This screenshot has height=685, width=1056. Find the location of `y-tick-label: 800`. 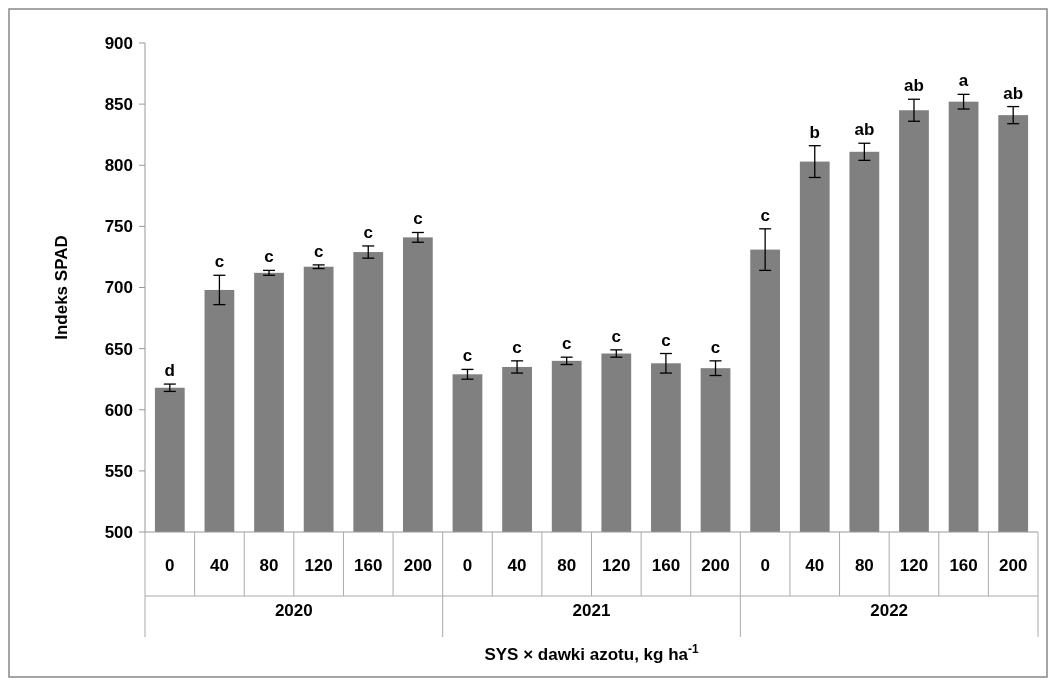

y-tick-label: 800 is located at coordinates (118, 166).